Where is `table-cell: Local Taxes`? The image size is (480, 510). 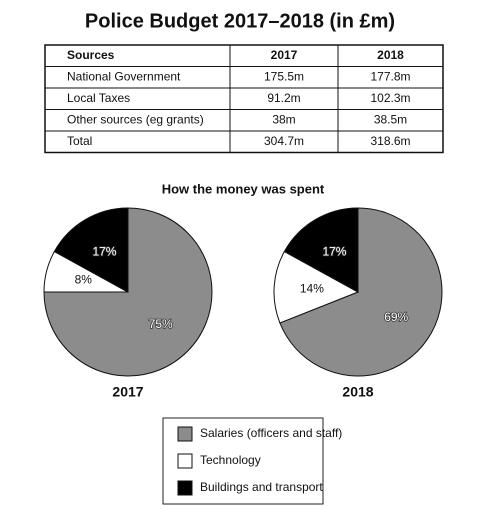 table-cell: Local Taxes is located at coordinates (98, 98).